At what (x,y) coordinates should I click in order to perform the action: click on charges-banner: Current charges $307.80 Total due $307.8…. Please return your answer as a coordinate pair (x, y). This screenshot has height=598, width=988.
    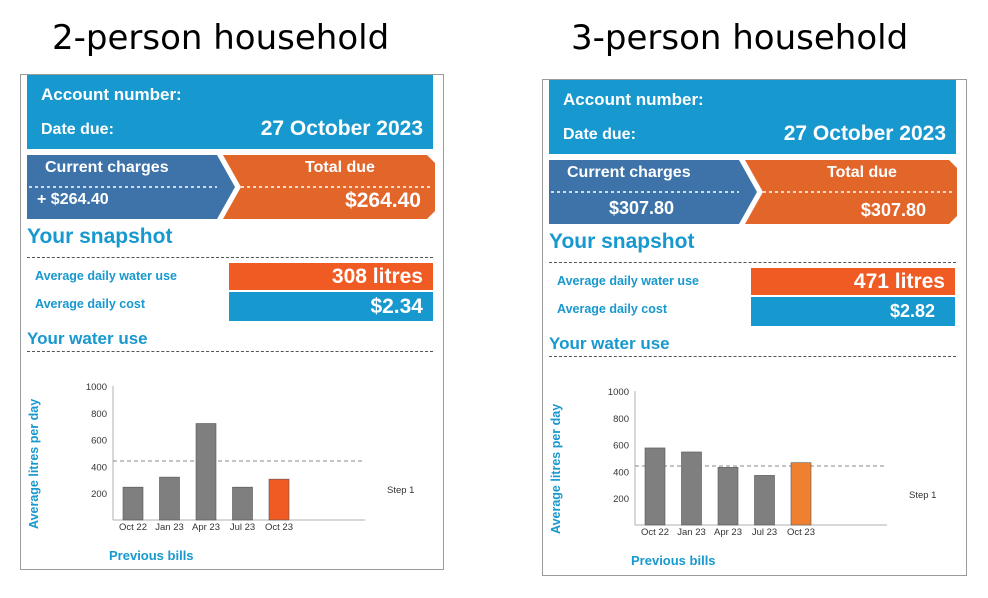
    Looking at the image, I should click on (753, 192).